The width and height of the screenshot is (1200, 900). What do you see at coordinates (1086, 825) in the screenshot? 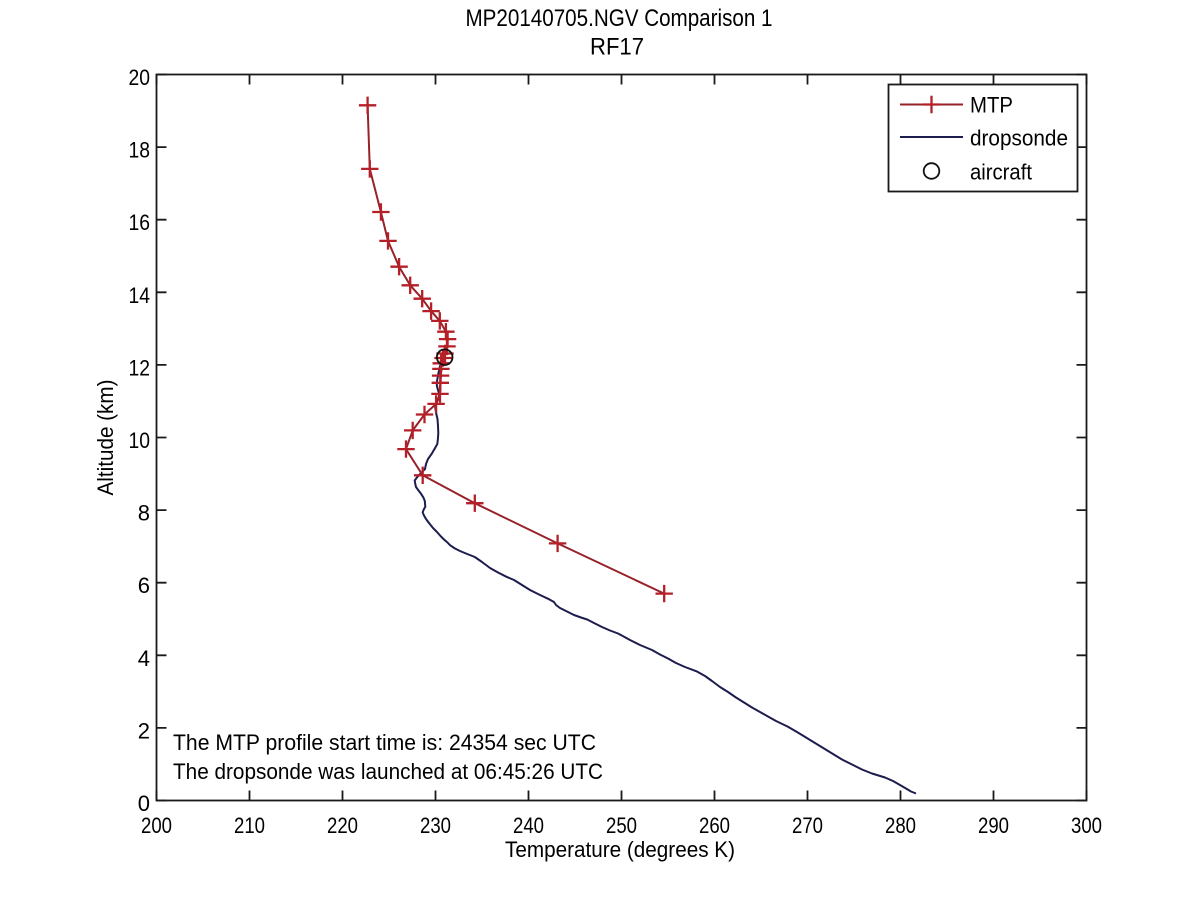
I see `svg-text: 300` at bounding box center [1086, 825].